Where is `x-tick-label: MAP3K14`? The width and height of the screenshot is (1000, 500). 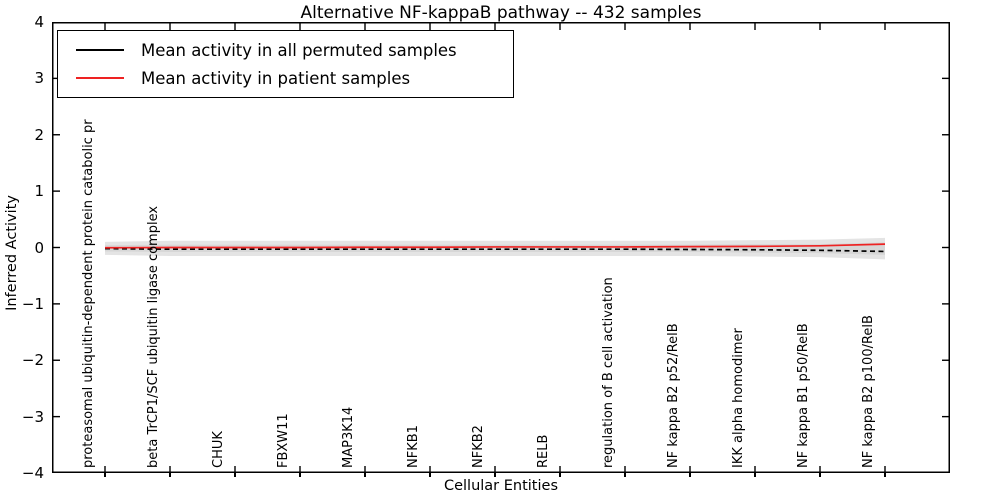
x-tick-label: MAP3K14 is located at coordinates (348, 437).